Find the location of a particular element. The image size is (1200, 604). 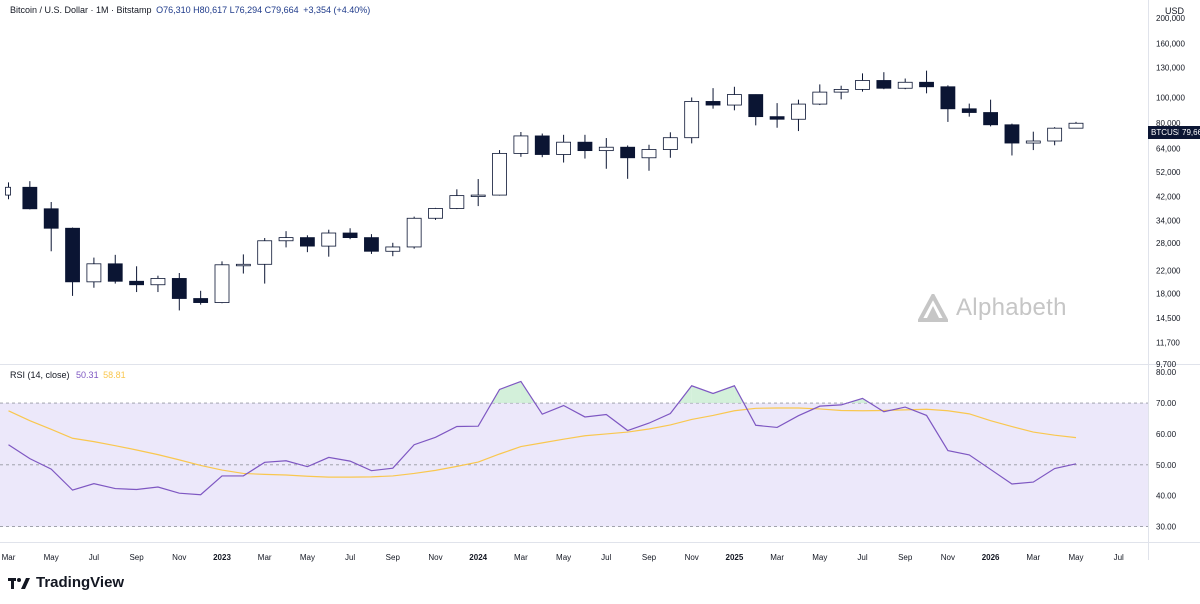

tradingview-logo-icon is located at coordinates (19, 583).